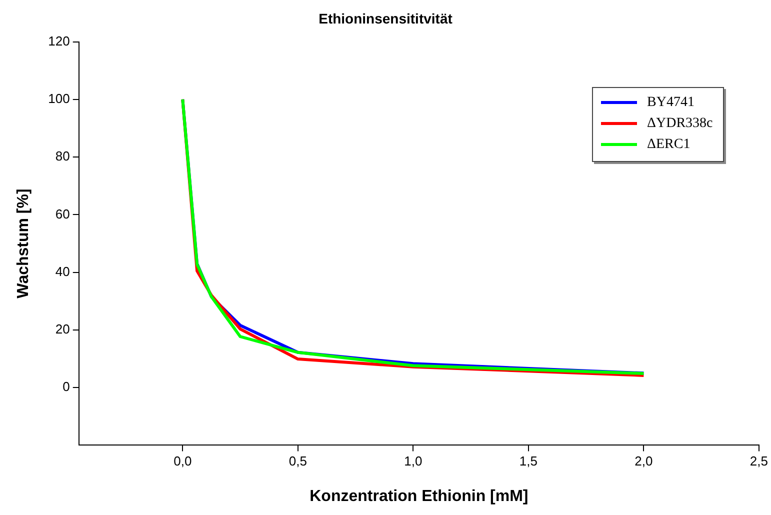 Image resolution: width=771 pixels, height=515 pixels. I want to click on y-tick-label: 100, so click(59, 98).